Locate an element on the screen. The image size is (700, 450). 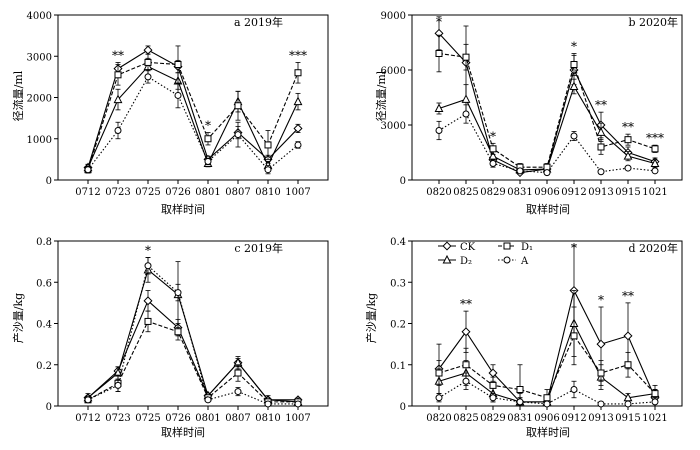
x-tick-label: 0810 is located at coordinates (267, 418).